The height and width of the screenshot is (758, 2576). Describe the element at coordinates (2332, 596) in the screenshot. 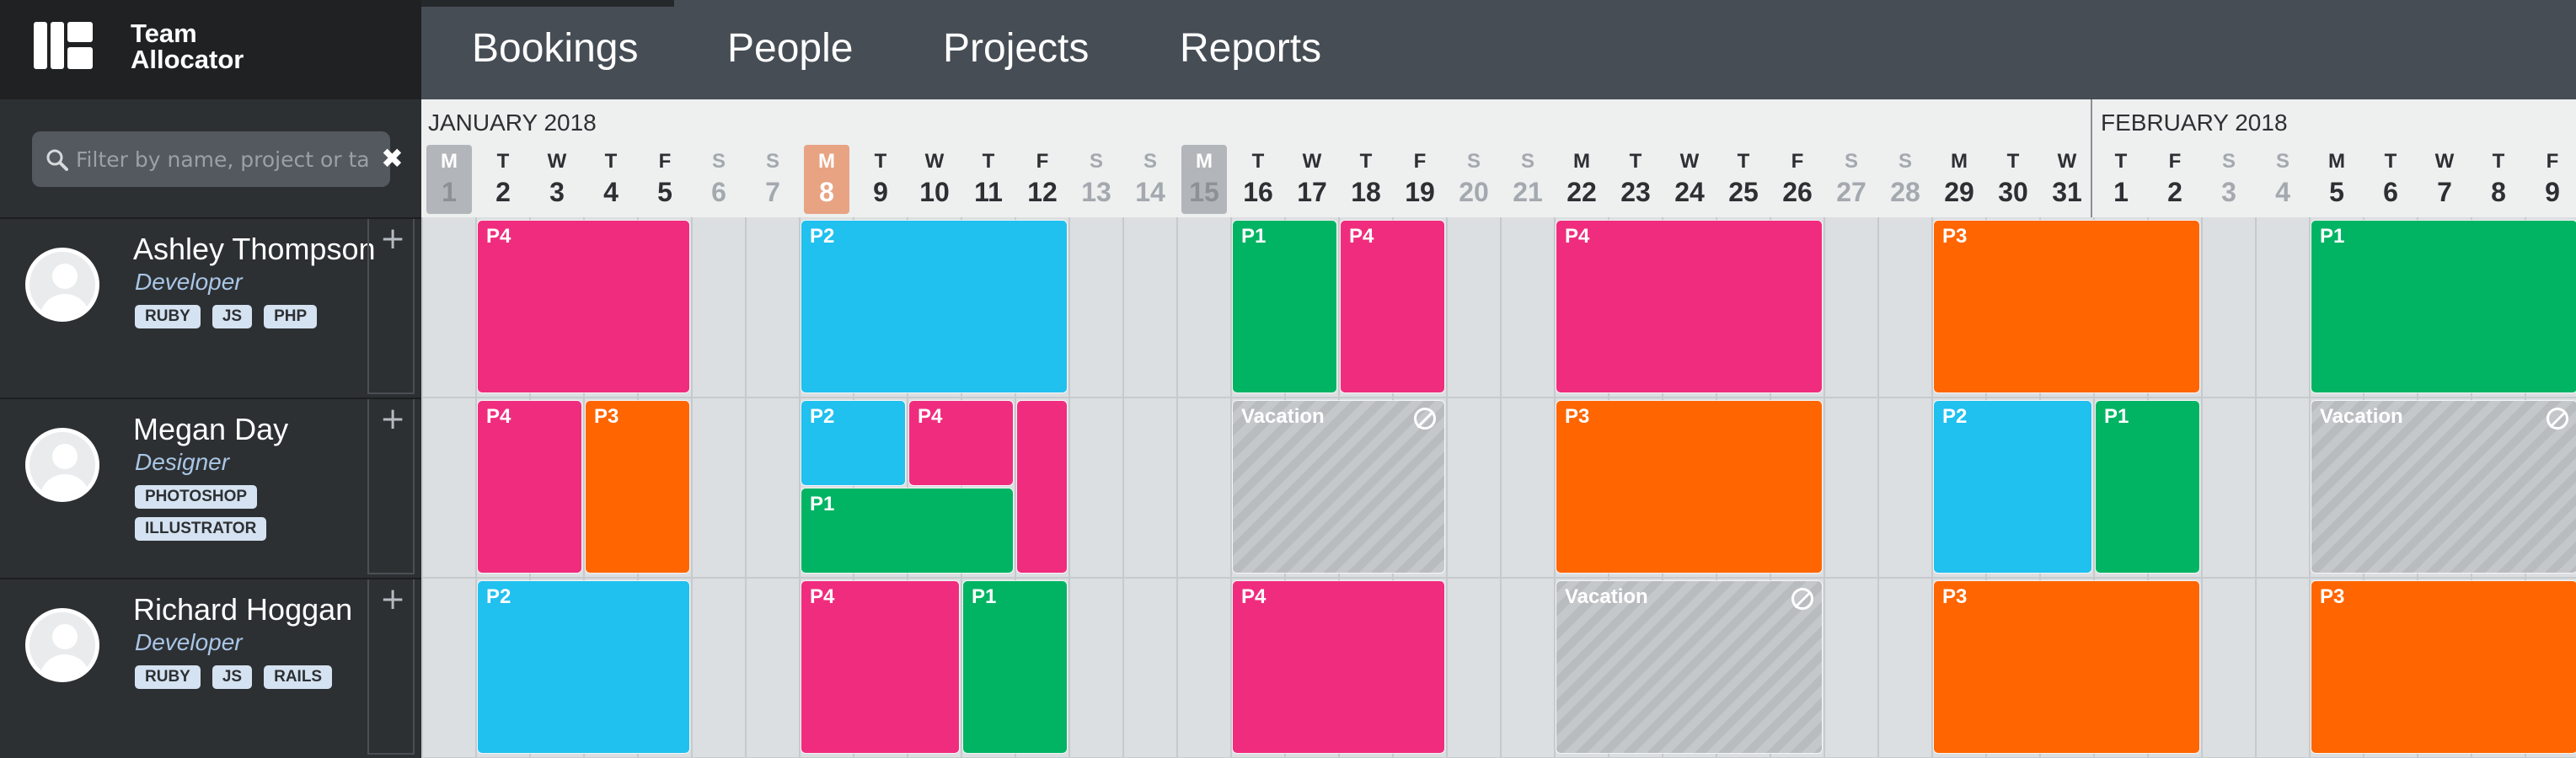

I see `booking-label: P3` at that location.